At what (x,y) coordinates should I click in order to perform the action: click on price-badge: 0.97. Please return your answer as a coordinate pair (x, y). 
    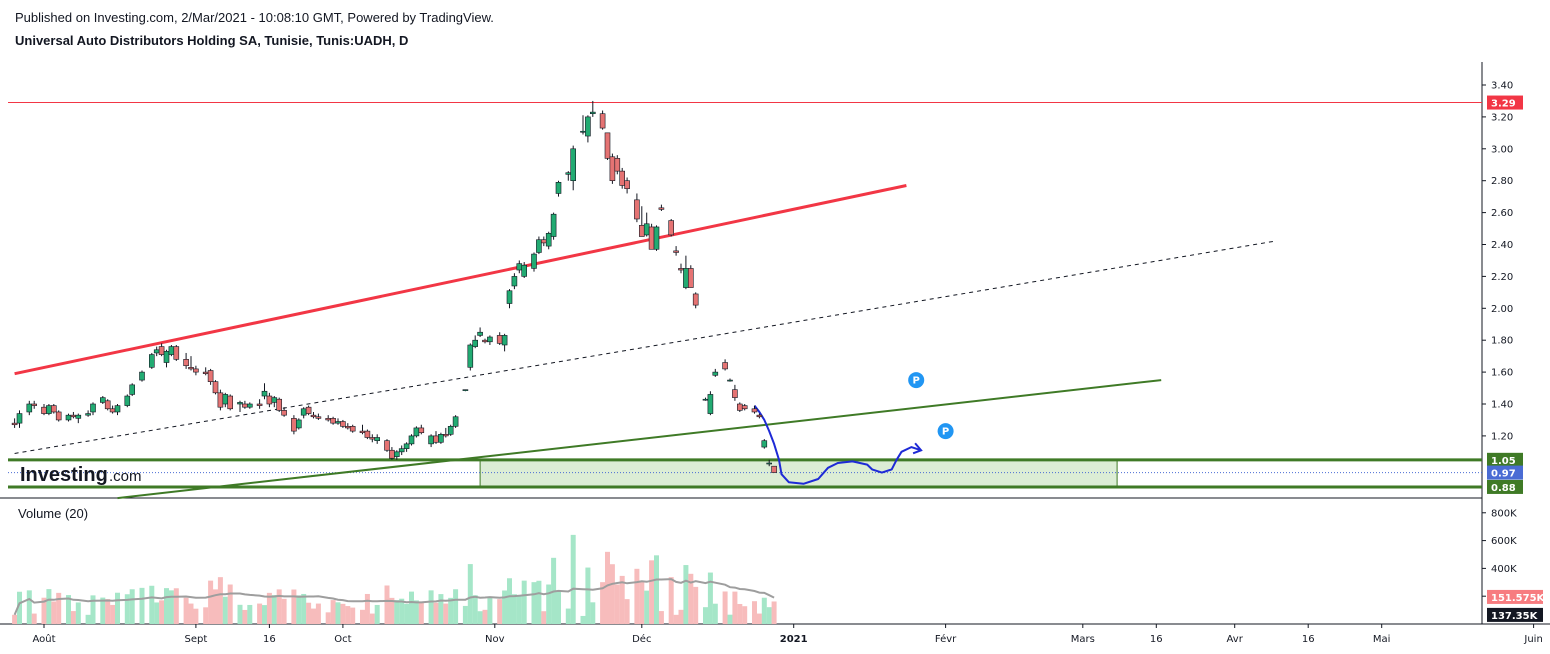
    Looking at the image, I should click on (1505, 472).